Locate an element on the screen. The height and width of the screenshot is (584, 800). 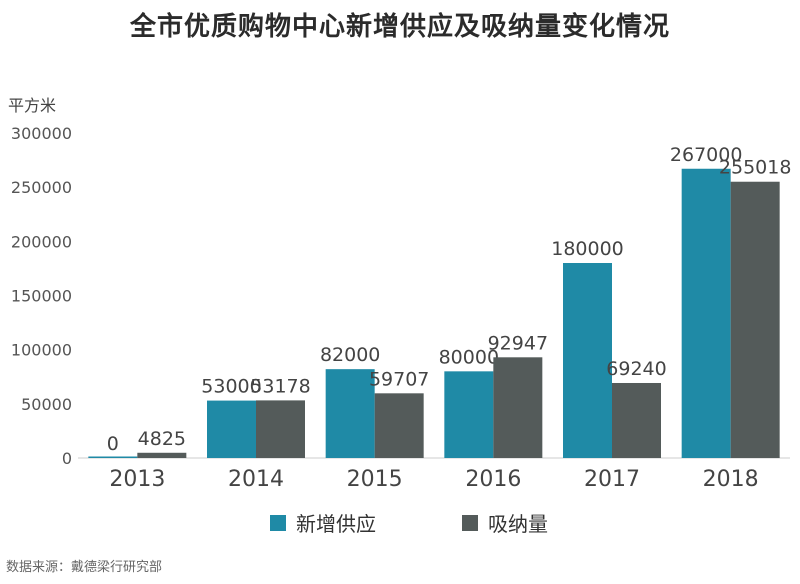
bar-supply-2018 is located at coordinates (706, 313).